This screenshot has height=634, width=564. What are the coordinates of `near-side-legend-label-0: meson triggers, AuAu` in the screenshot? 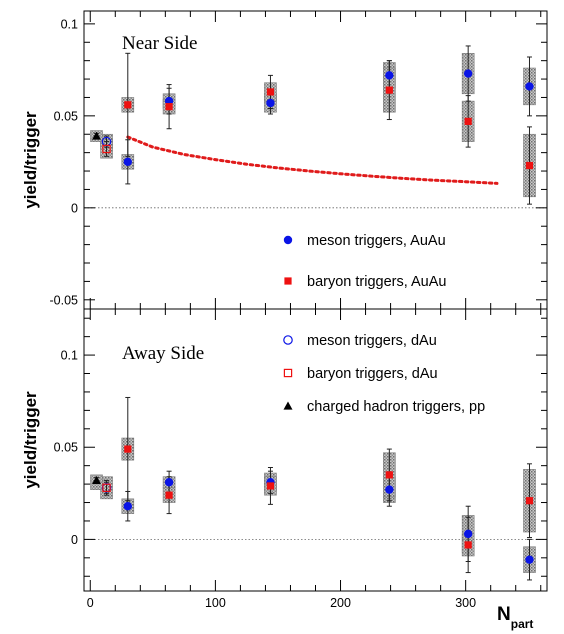 It's located at (376, 241).